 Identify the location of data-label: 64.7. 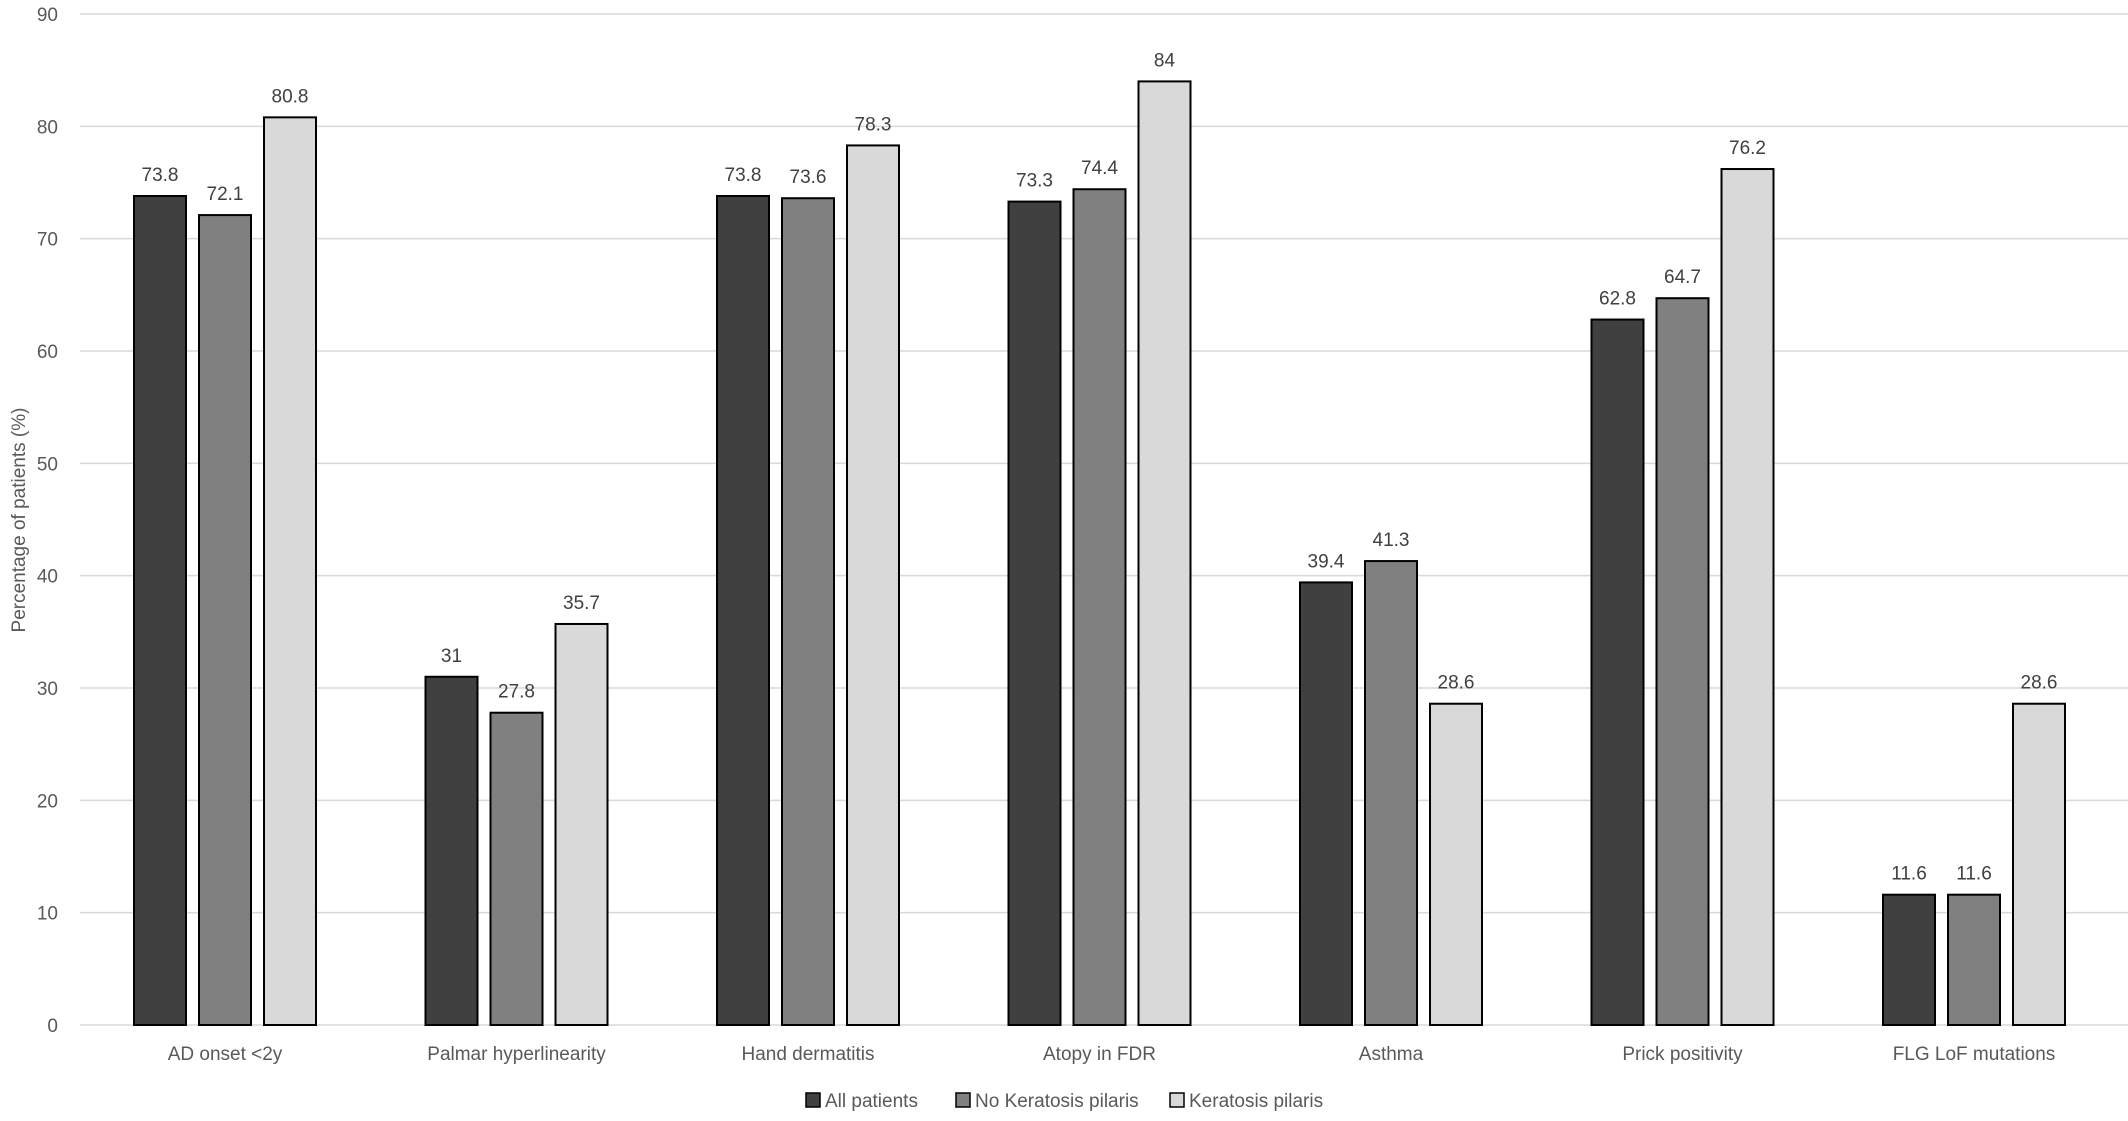
(1682, 277).